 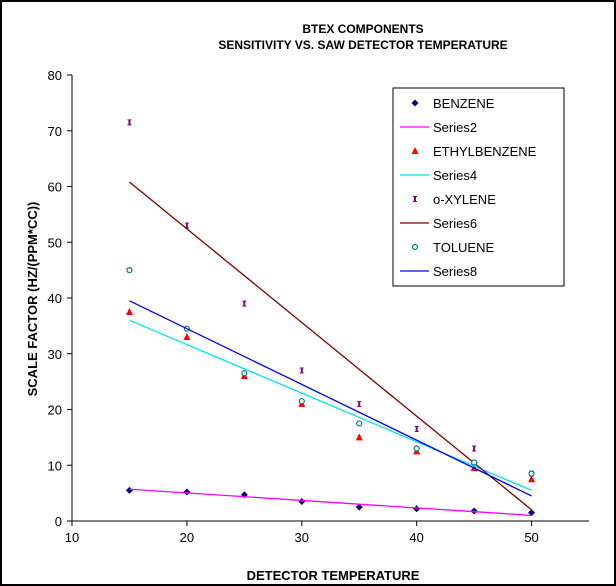 What do you see at coordinates (362, 45) in the screenshot?
I see `chart-subtitle: SENSITIVITY VS. SAW DETECTOR TEMPERATURE` at bounding box center [362, 45].